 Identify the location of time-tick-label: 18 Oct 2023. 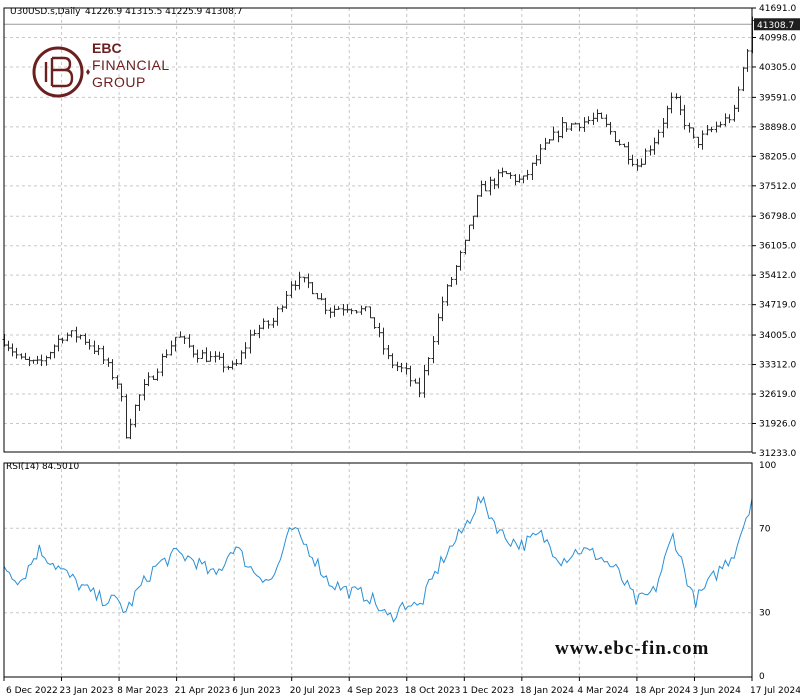
(433, 691).